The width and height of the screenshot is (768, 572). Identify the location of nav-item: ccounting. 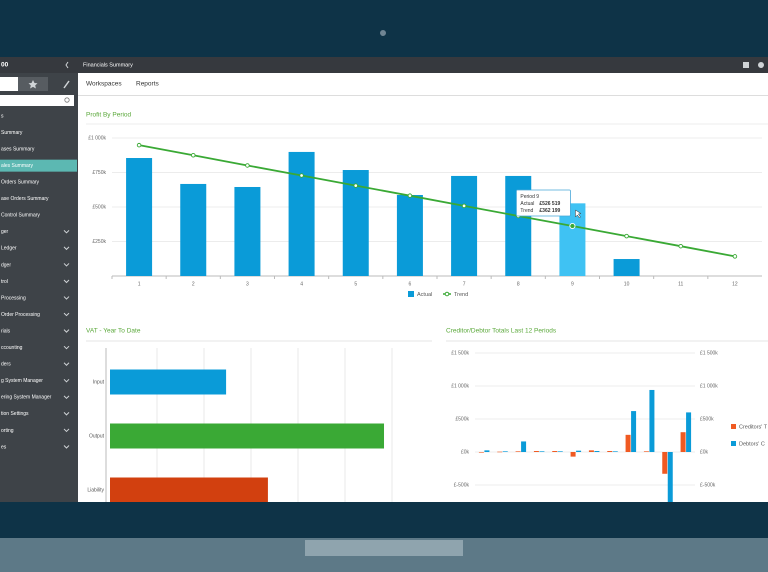
(12, 348).